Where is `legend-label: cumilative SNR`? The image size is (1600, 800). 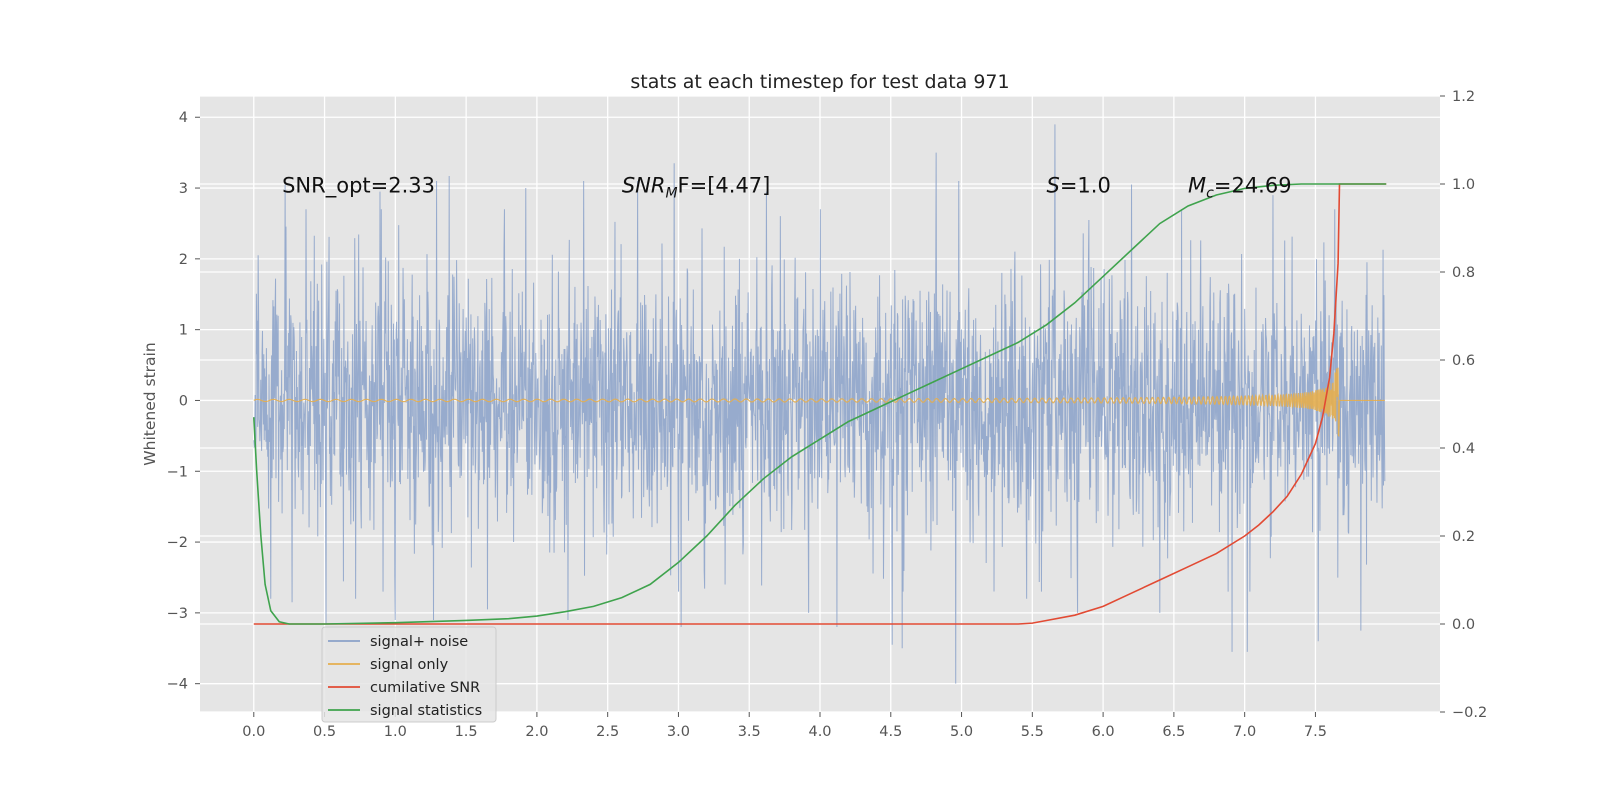
legend-label: cumilative SNR is located at coordinates (425, 688).